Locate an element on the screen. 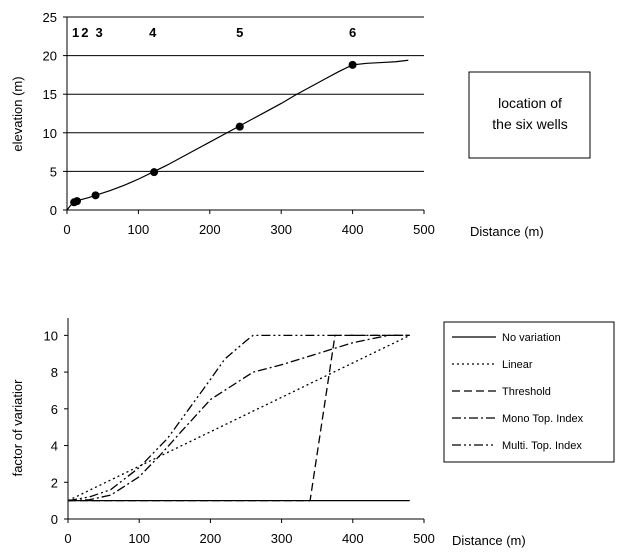  well-points is located at coordinates (213, 133).